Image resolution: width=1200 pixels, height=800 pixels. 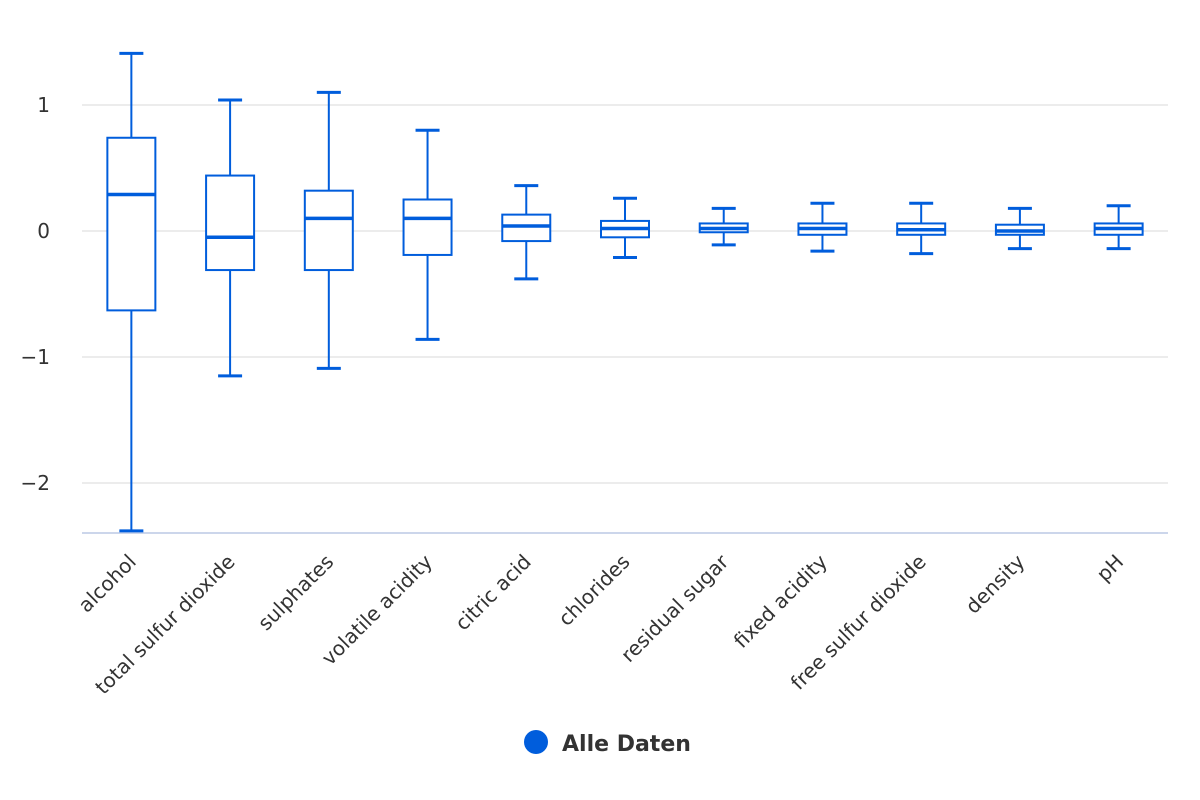 I want to click on y-tick-label-1: 0, so click(x=43, y=231).